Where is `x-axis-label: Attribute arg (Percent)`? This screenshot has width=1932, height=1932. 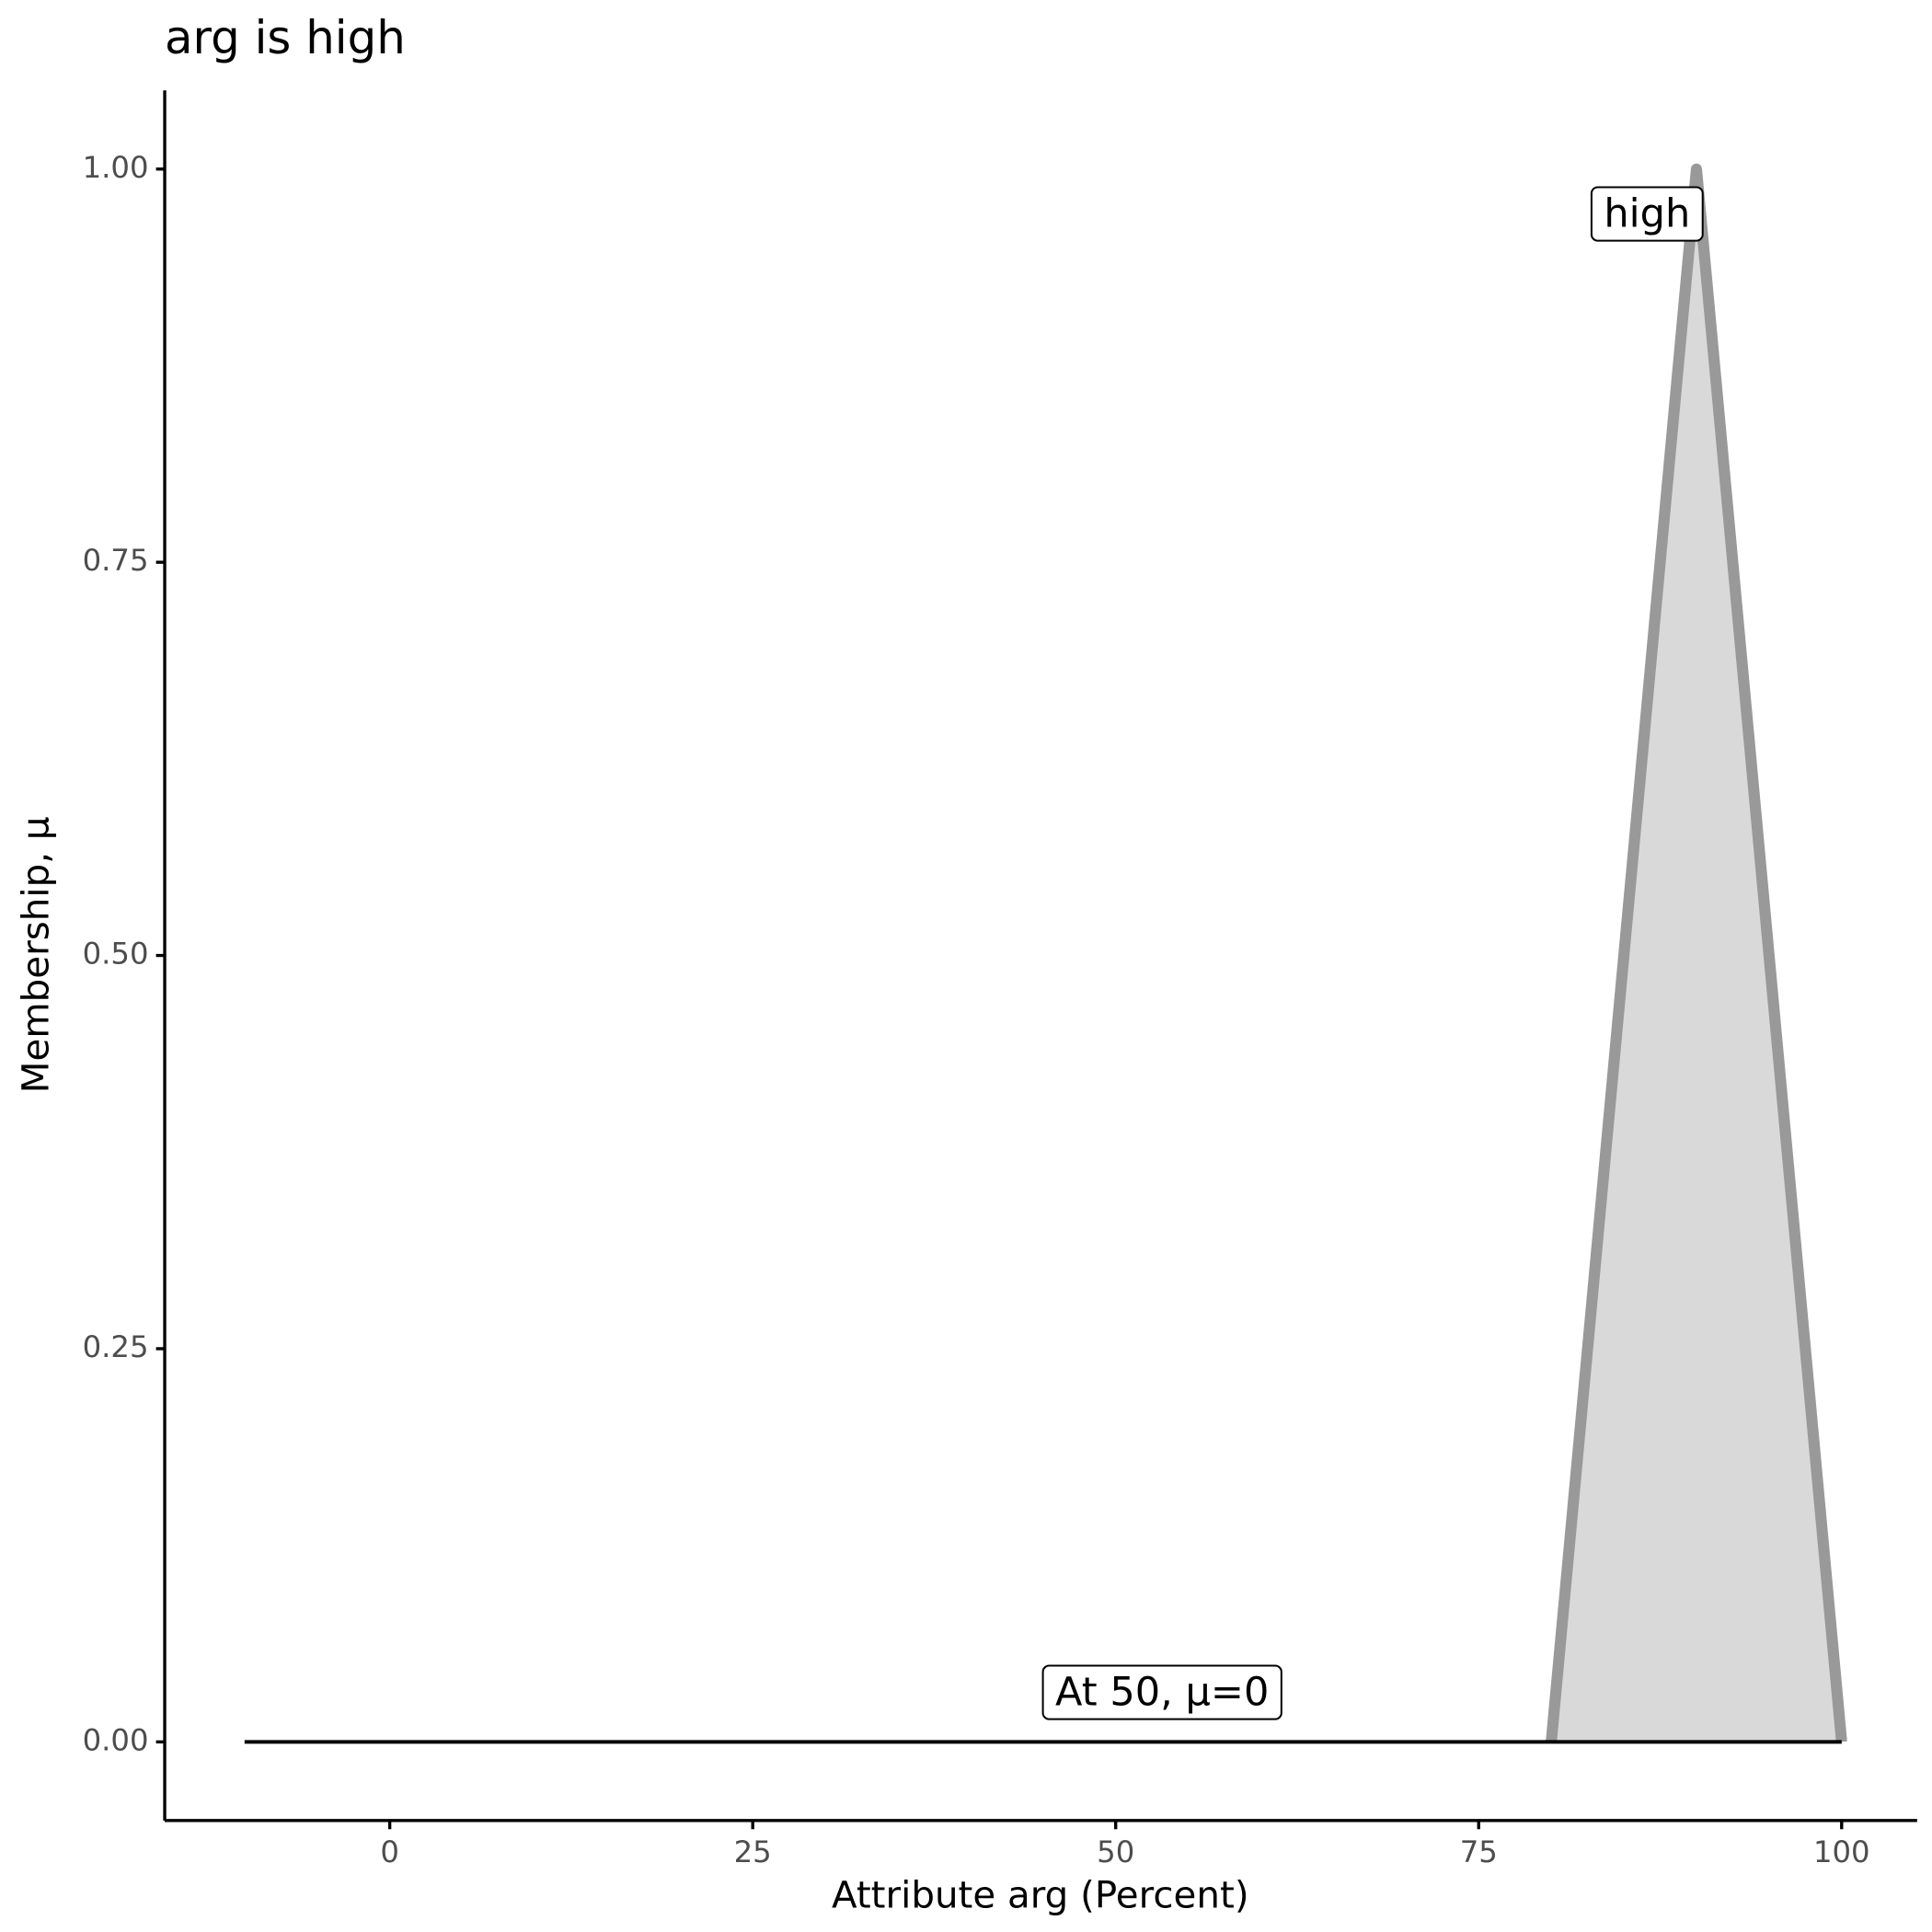 x-axis-label: Attribute arg (Percent) is located at coordinates (1040, 1894).